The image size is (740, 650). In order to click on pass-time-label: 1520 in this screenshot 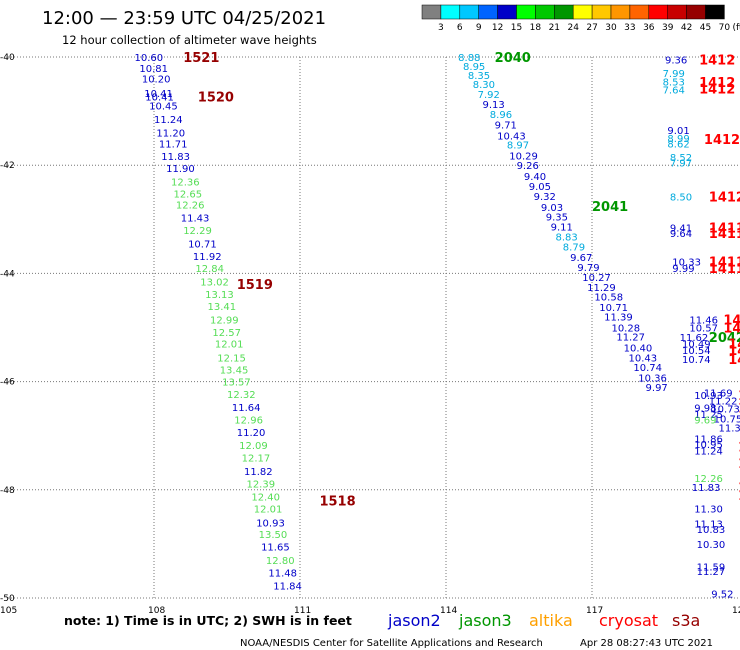, I will do `click(216, 97)`.